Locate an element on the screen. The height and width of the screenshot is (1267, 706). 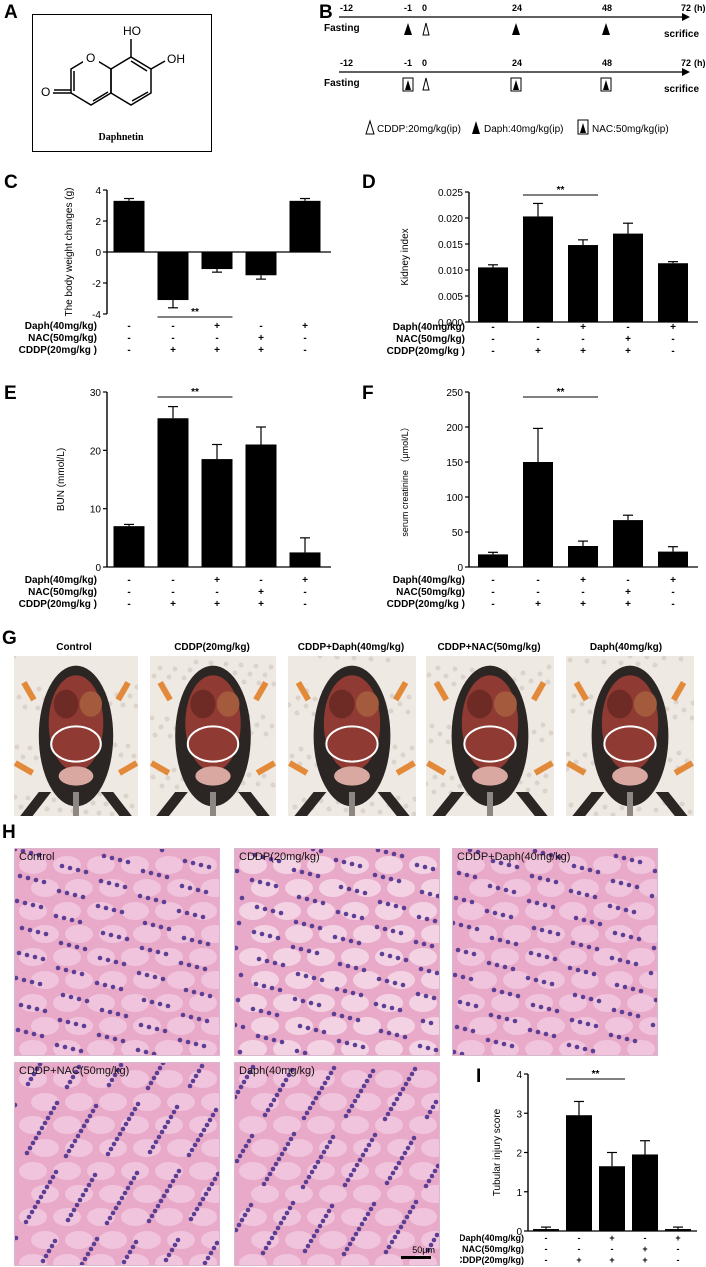
intestine is located at coordinates (505, 704).